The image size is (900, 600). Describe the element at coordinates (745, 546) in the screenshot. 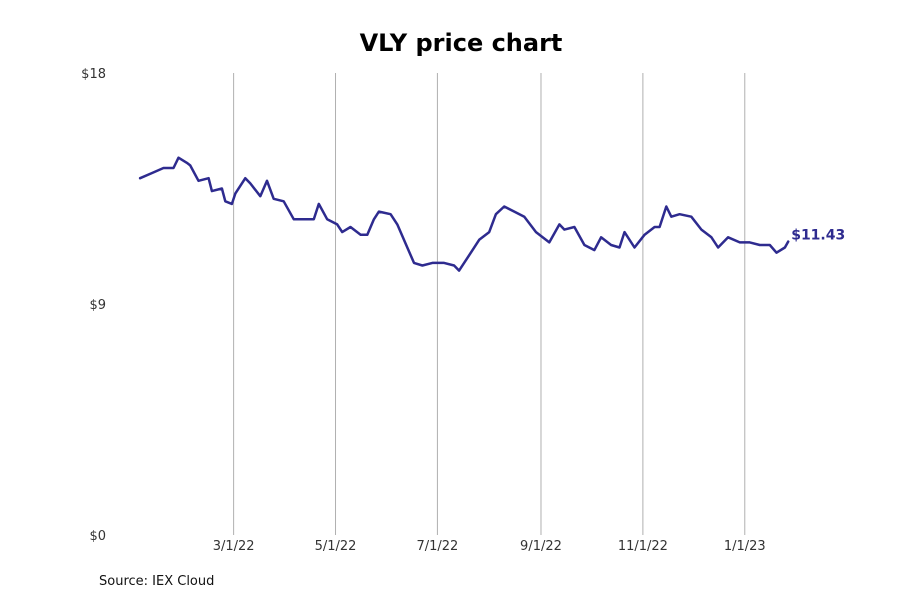

I see `x-tick-label: 1/1/23` at that location.